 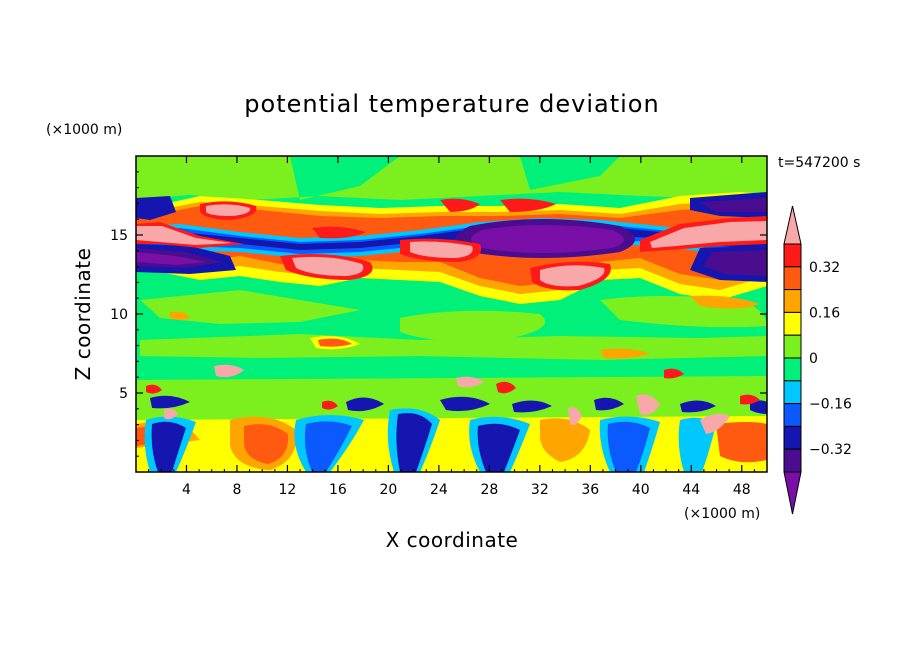 What do you see at coordinates (722, 514) in the screenshot?
I see `x-unit-label: (×1000 m)` at bounding box center [722, 514].